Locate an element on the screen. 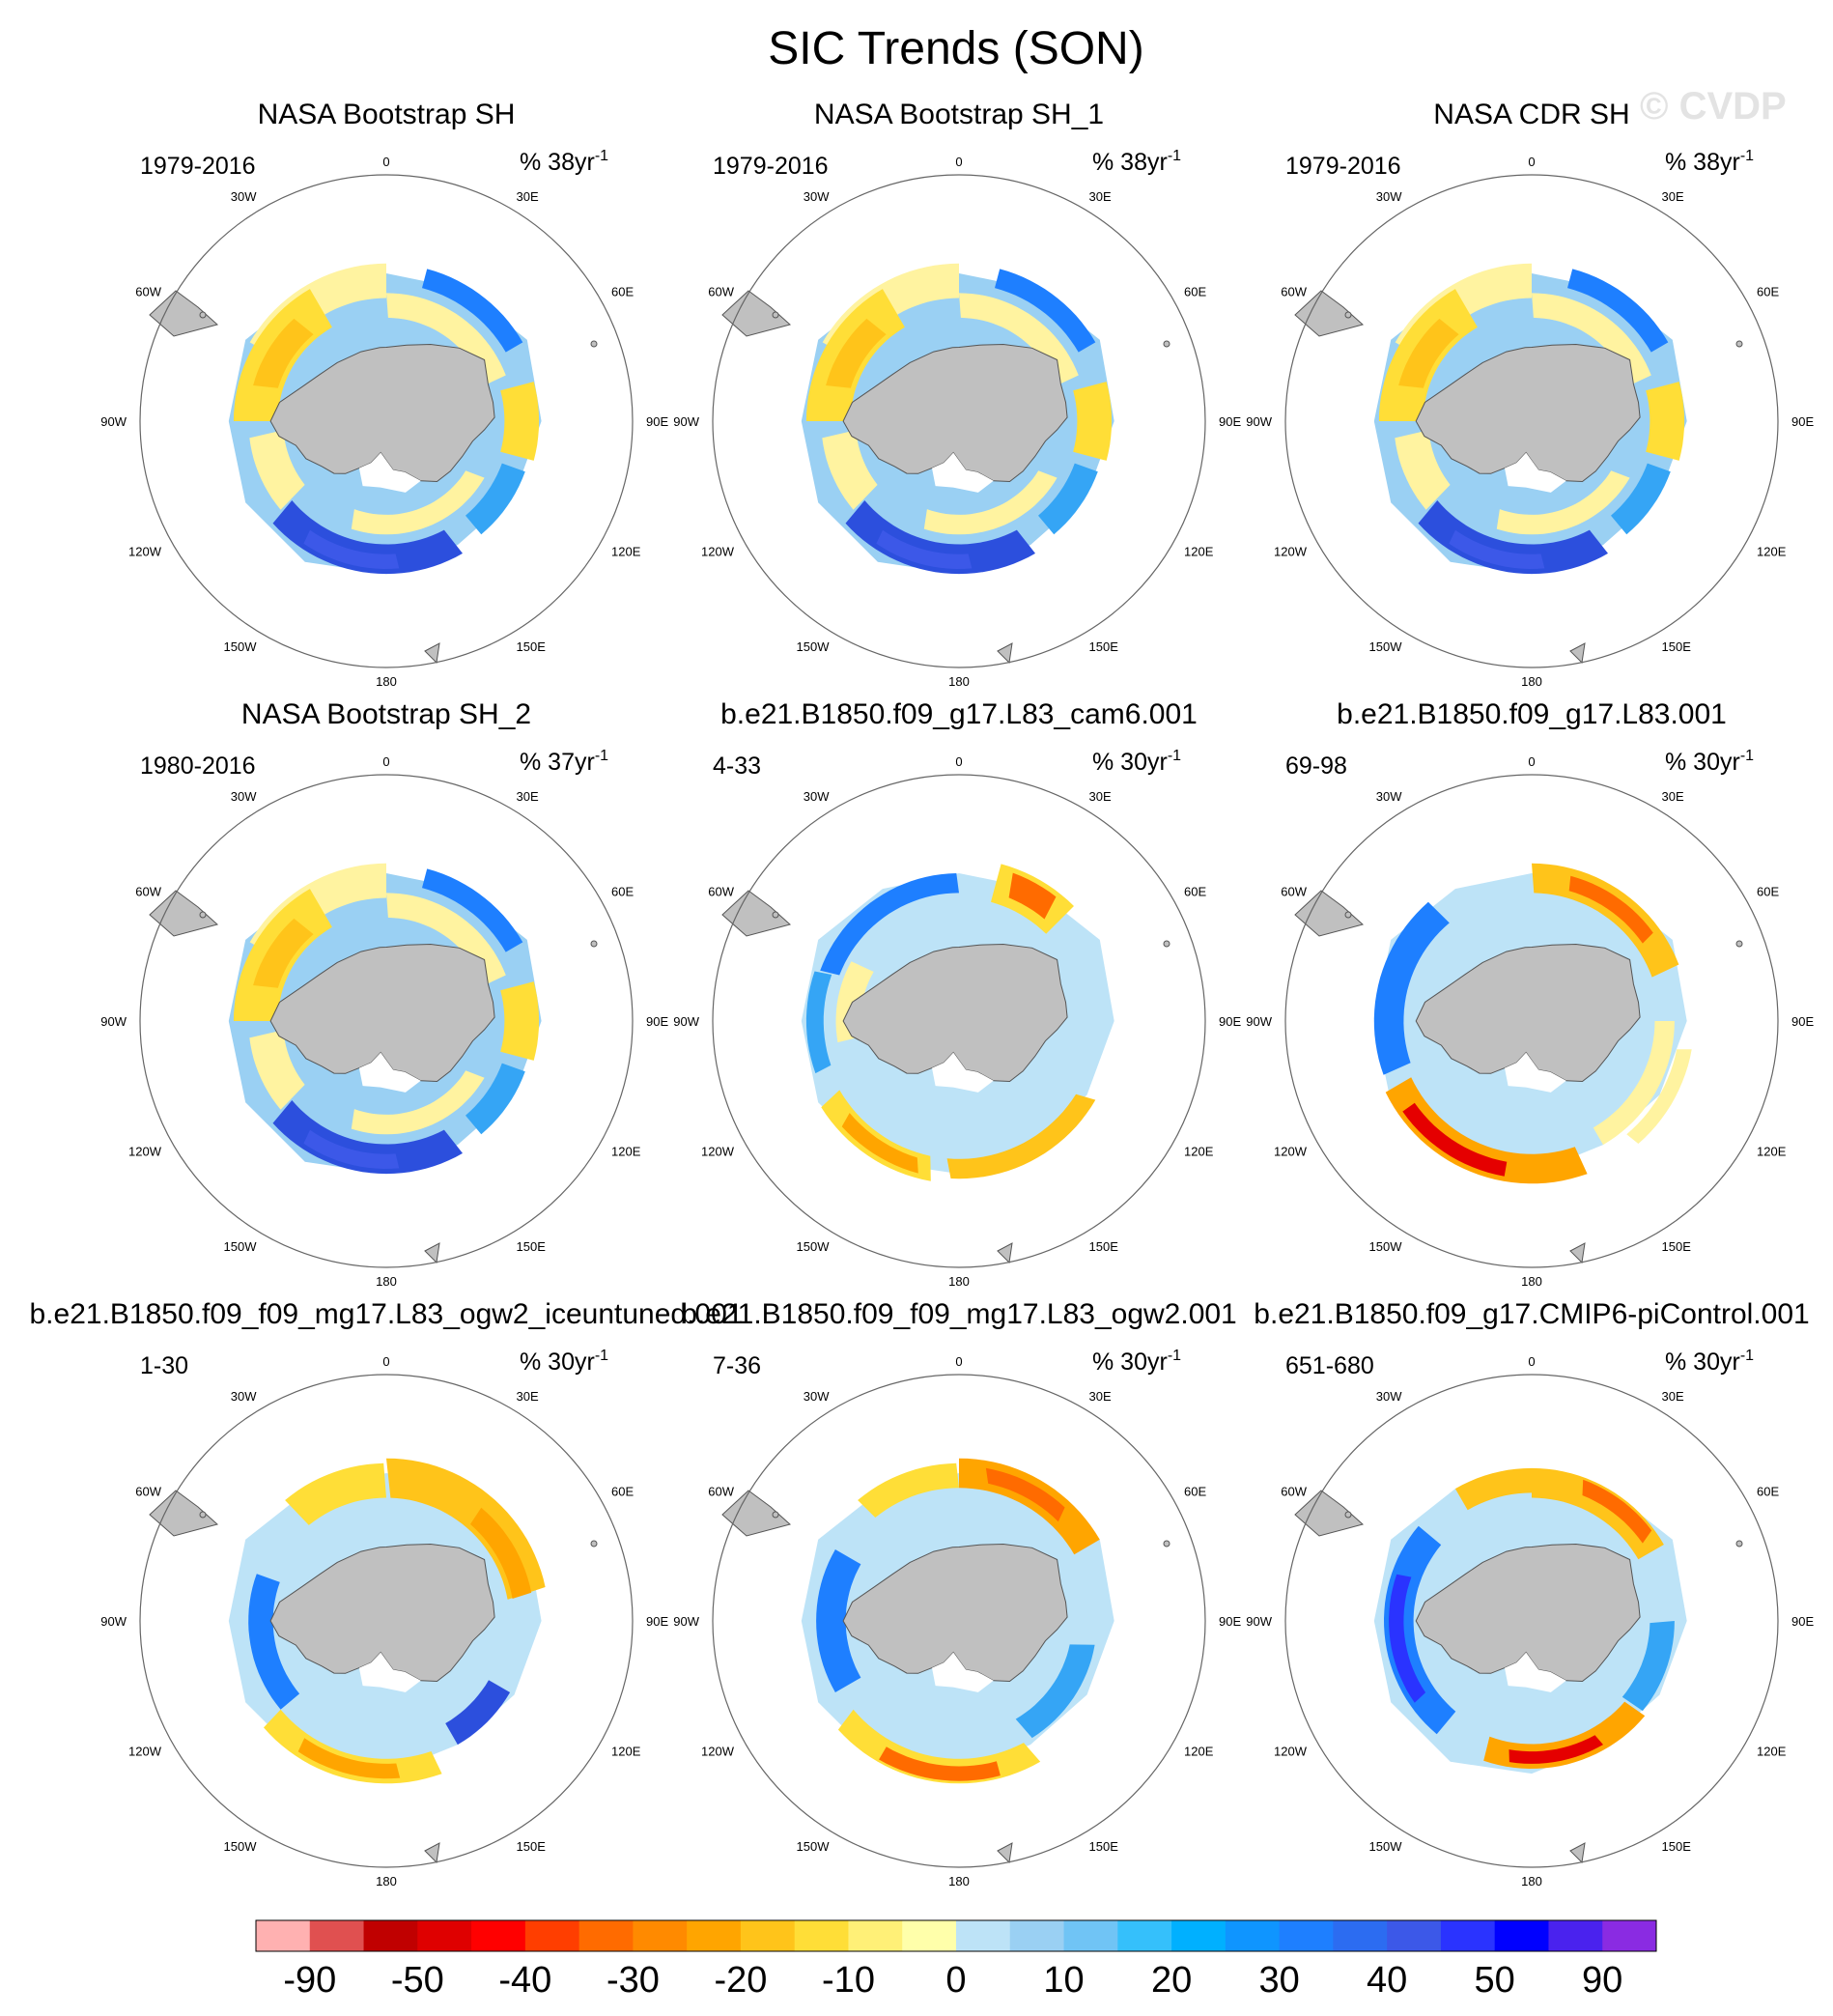  panel-title: NASA CDR SH is located at coordinates (1531, 114).